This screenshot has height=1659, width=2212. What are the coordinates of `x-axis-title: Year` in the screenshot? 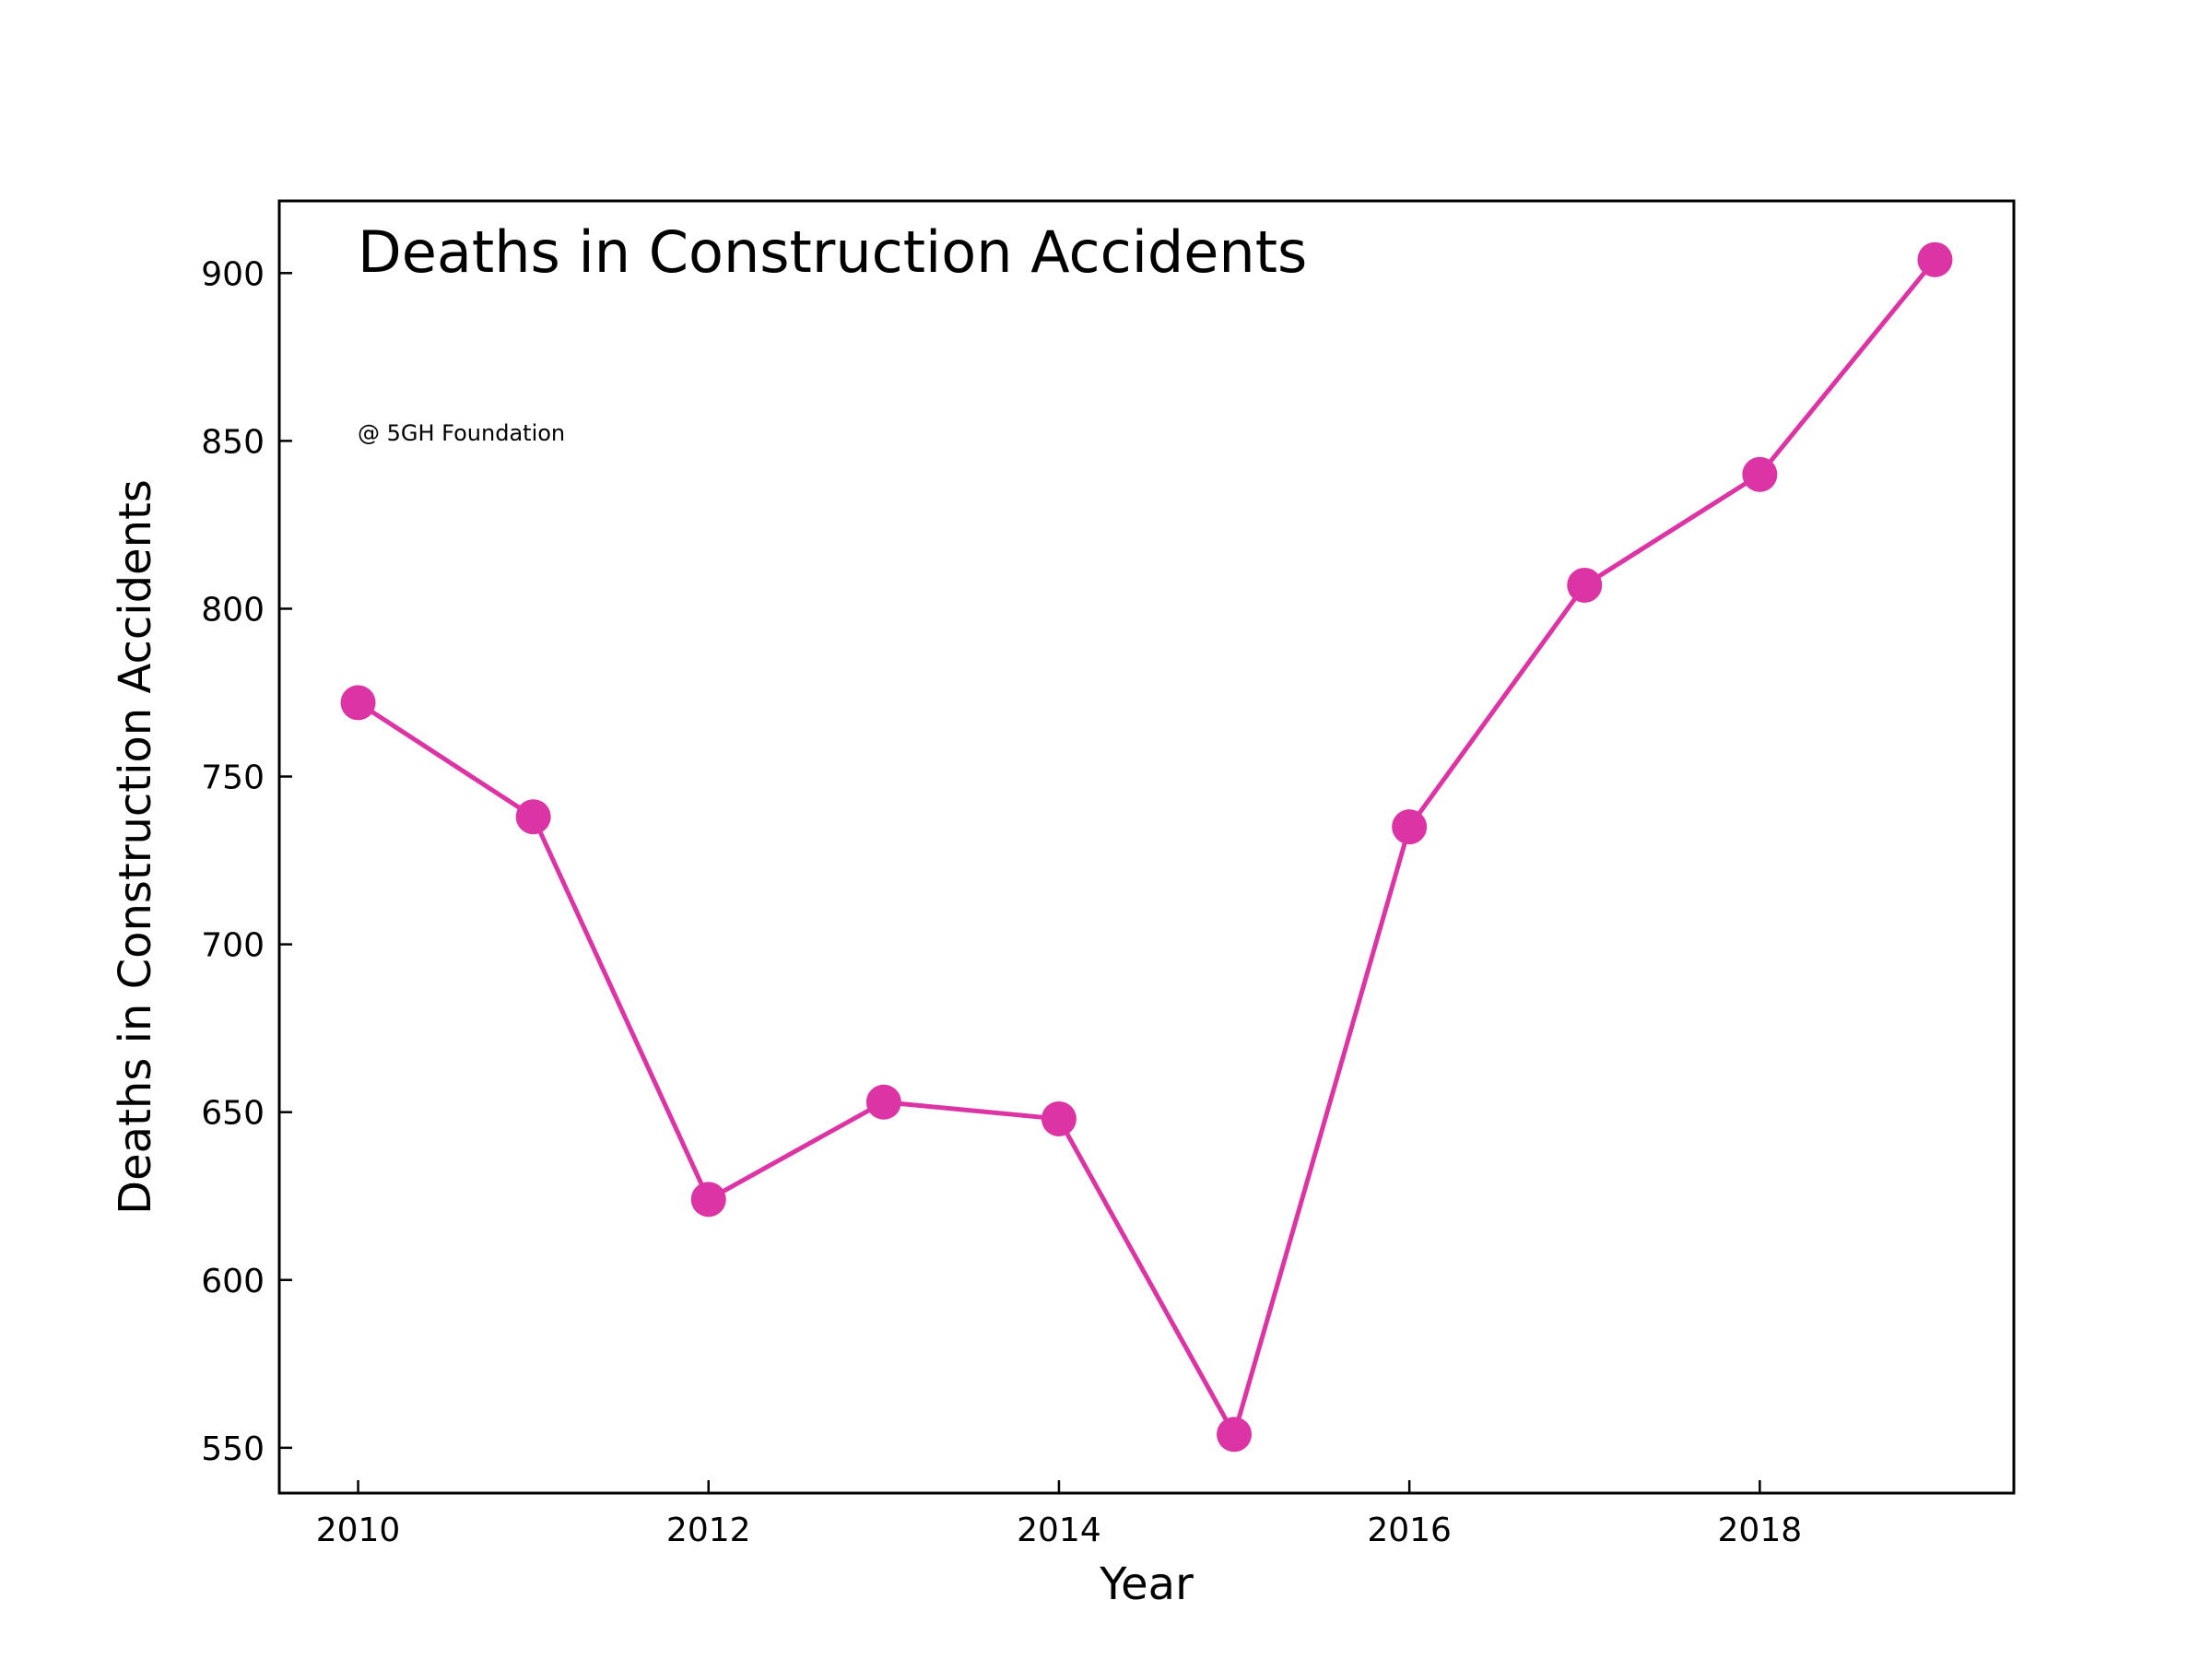 It's located at (1146, 1584).